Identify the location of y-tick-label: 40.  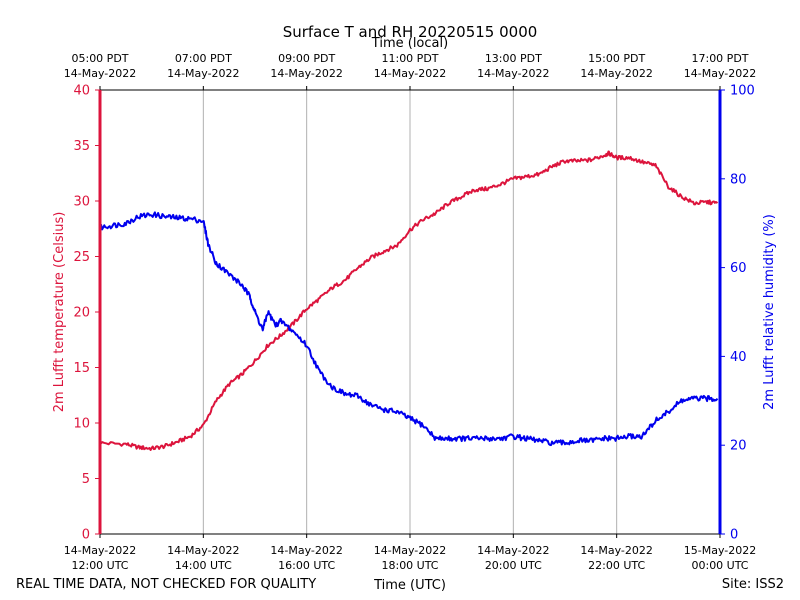
(81, 91).